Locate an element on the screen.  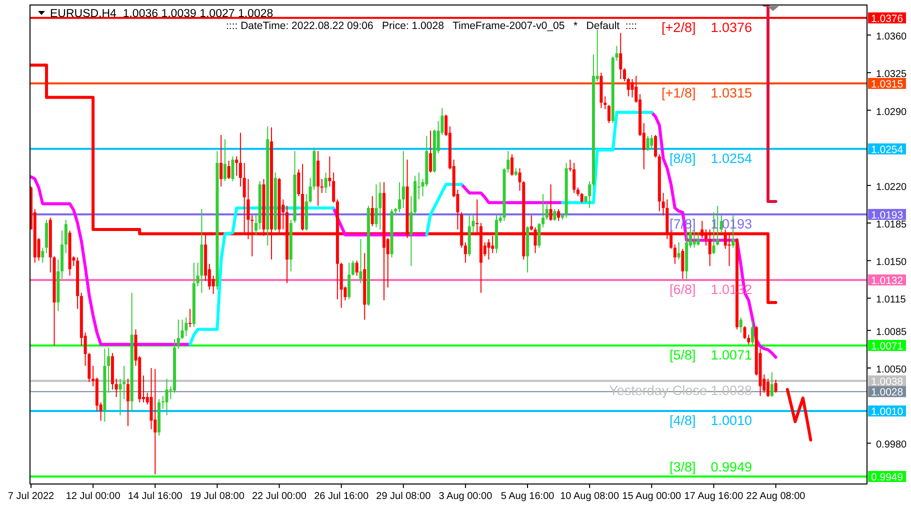
line-series is located at coordinates (799, 415).